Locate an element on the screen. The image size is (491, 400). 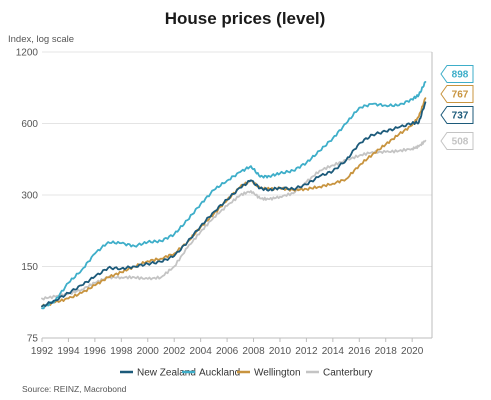
legend-item-canterbury: Canterbury is located at coordinates (339, 373).